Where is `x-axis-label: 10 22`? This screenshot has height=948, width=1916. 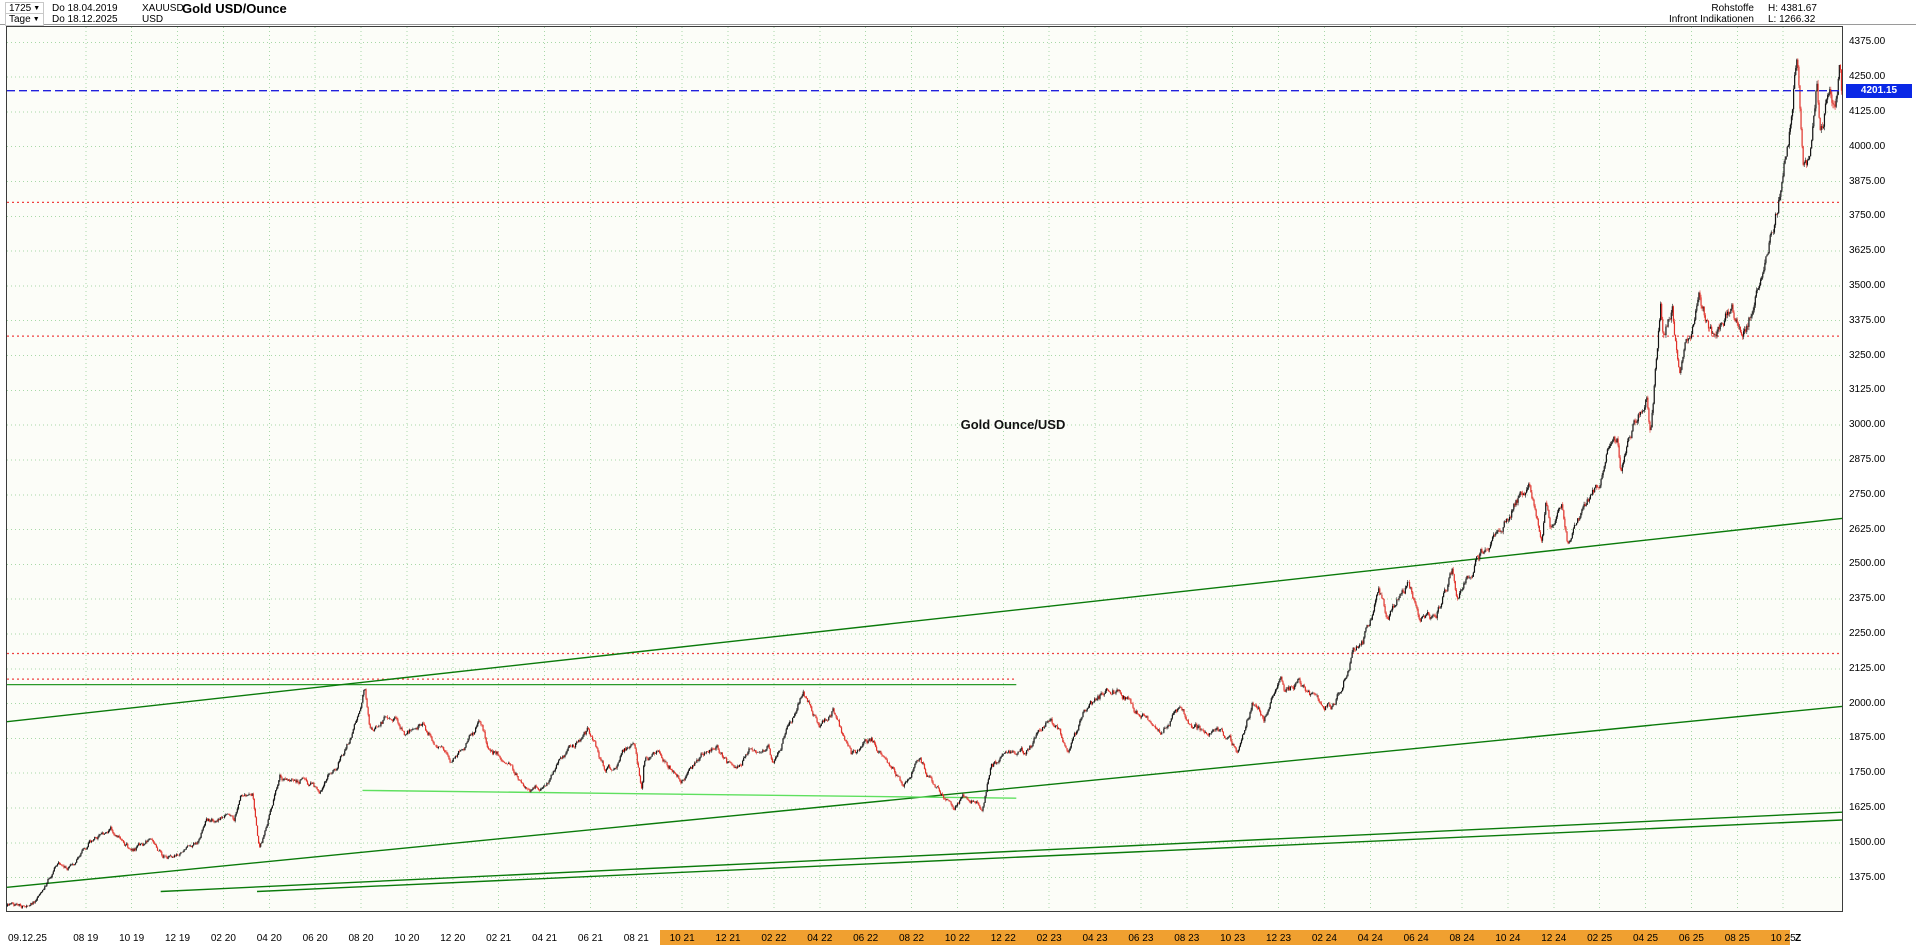
x-axis-label: 10 22 is located at coordinates (957, 938).